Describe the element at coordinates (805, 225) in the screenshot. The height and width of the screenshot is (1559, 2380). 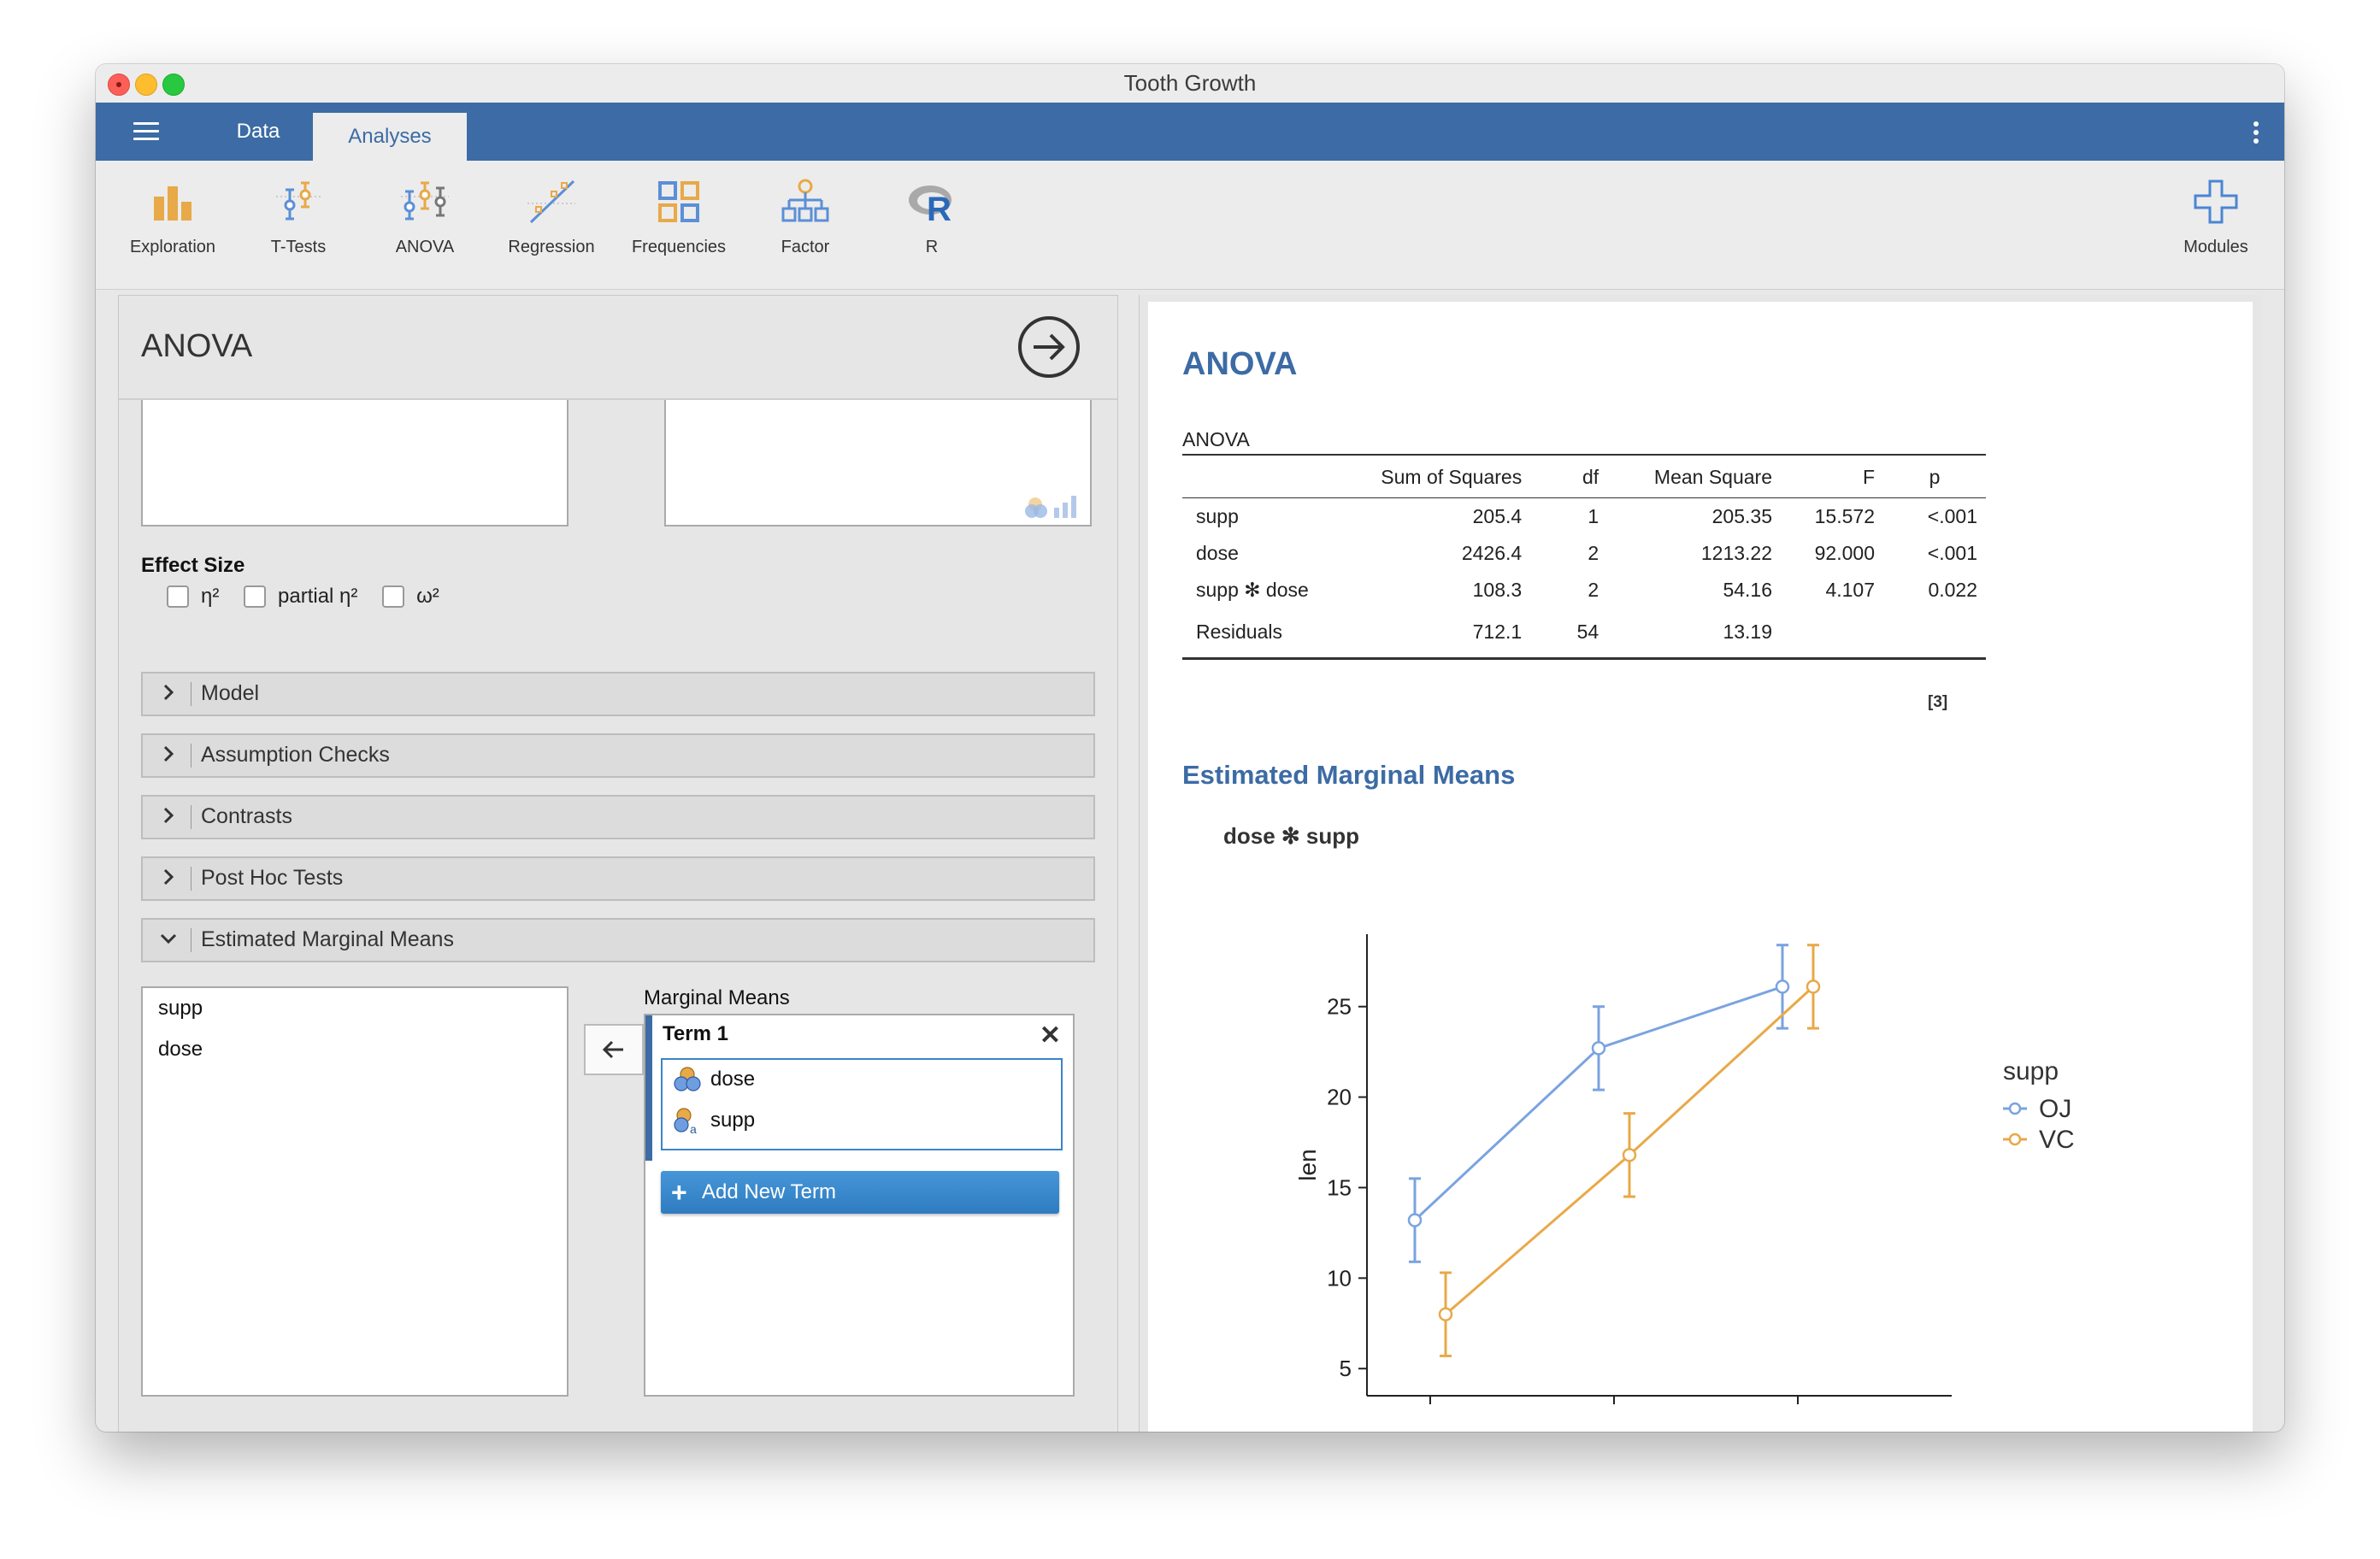
I see `ribbon-factor-button: Factor` at that location.